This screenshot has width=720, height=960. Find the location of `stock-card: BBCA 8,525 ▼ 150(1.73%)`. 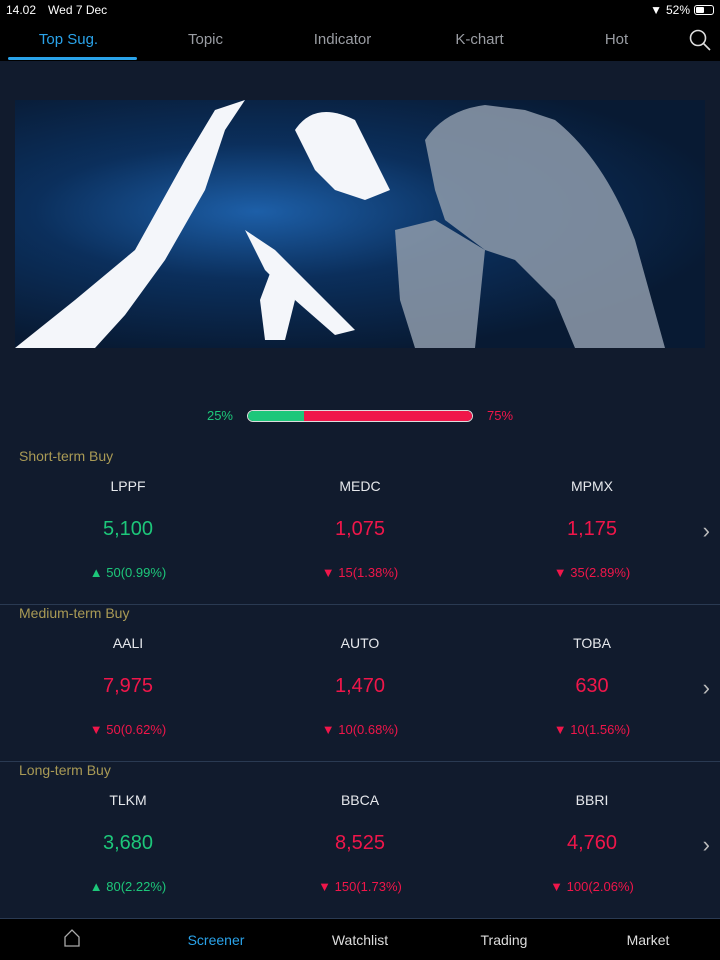

stock-card: BBCA 8,525 ▼ 150(1.73%) is located at coordinates (360, 843).